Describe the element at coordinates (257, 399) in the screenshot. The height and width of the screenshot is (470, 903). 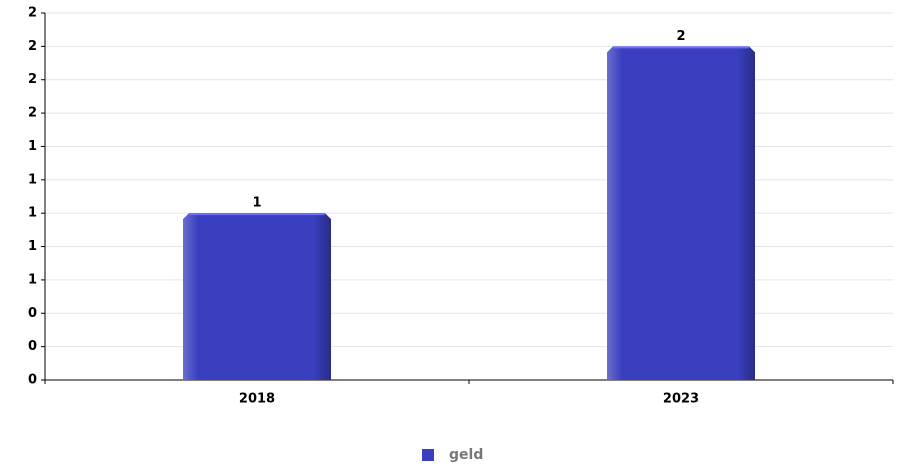
I see `x-tick-label: 2018` at that location.